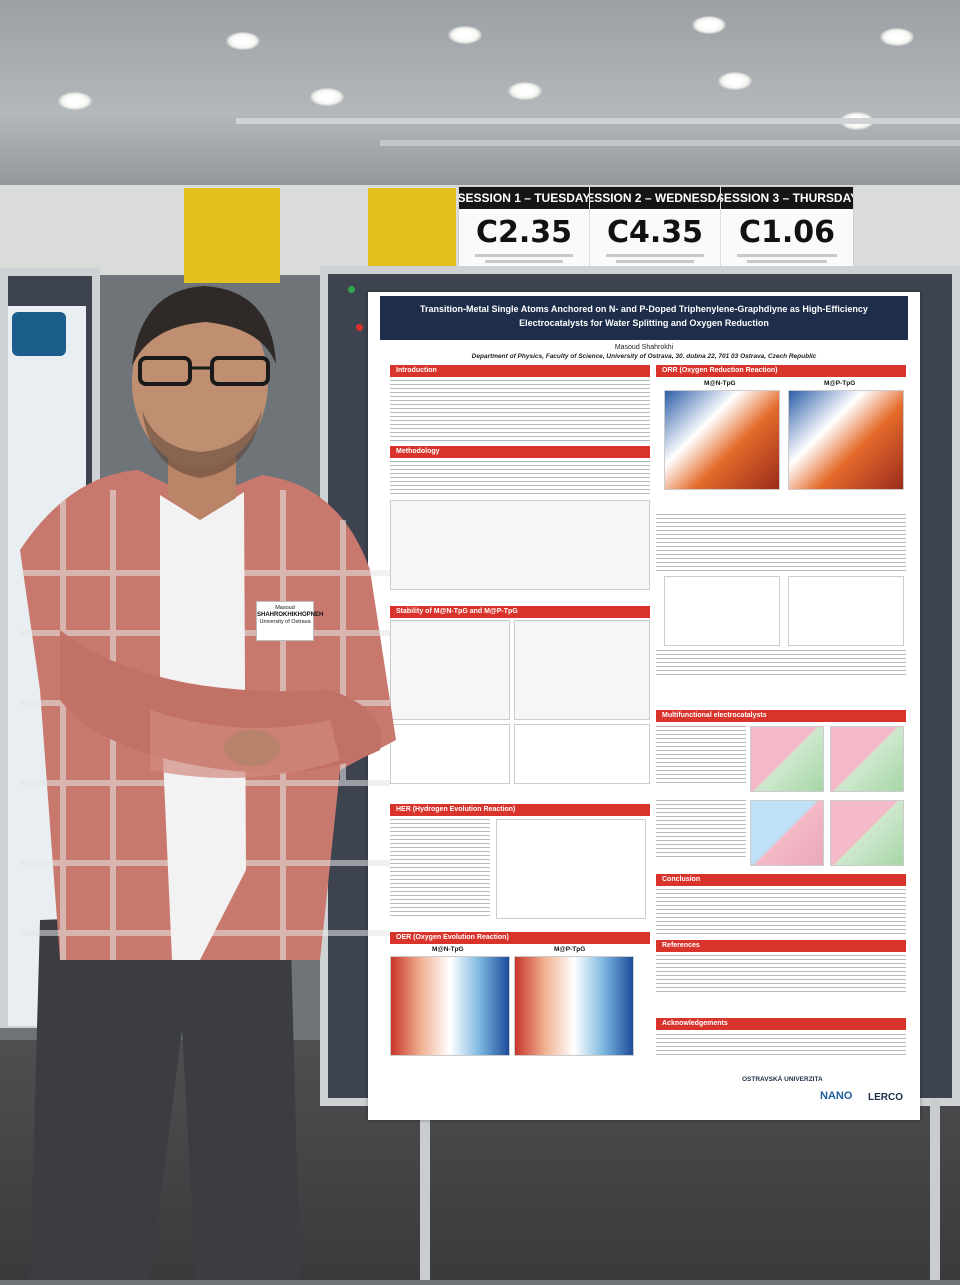 This screenshot has width=960, height=1285. I want to click on correlation-text, so click(781, 664).